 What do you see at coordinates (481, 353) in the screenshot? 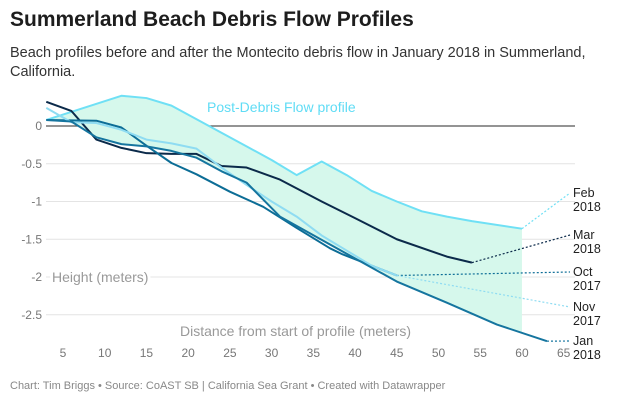
I see `x-tick-label: 55` at bounding box center [481, 353].